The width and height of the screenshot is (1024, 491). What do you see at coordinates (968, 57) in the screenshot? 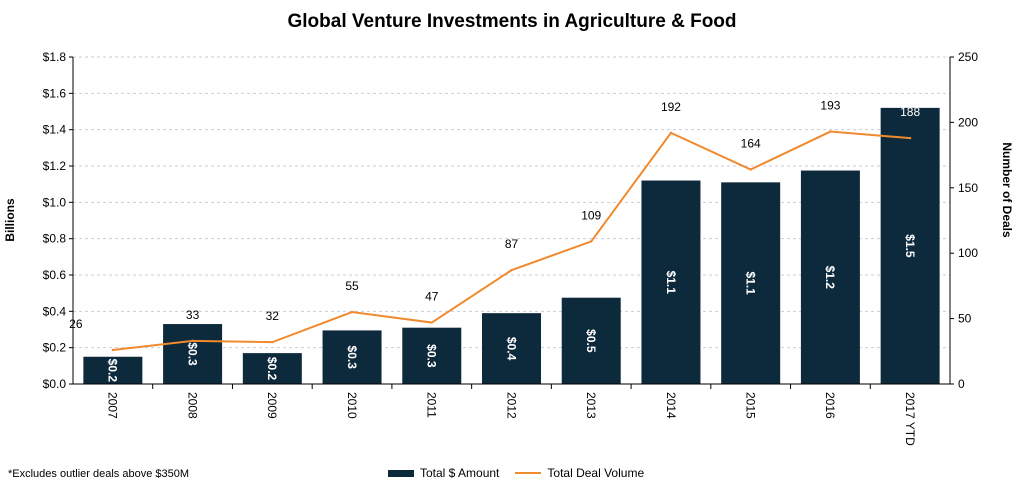
I see `y-tick-label-right: 250` at bounding box center [968, 57].